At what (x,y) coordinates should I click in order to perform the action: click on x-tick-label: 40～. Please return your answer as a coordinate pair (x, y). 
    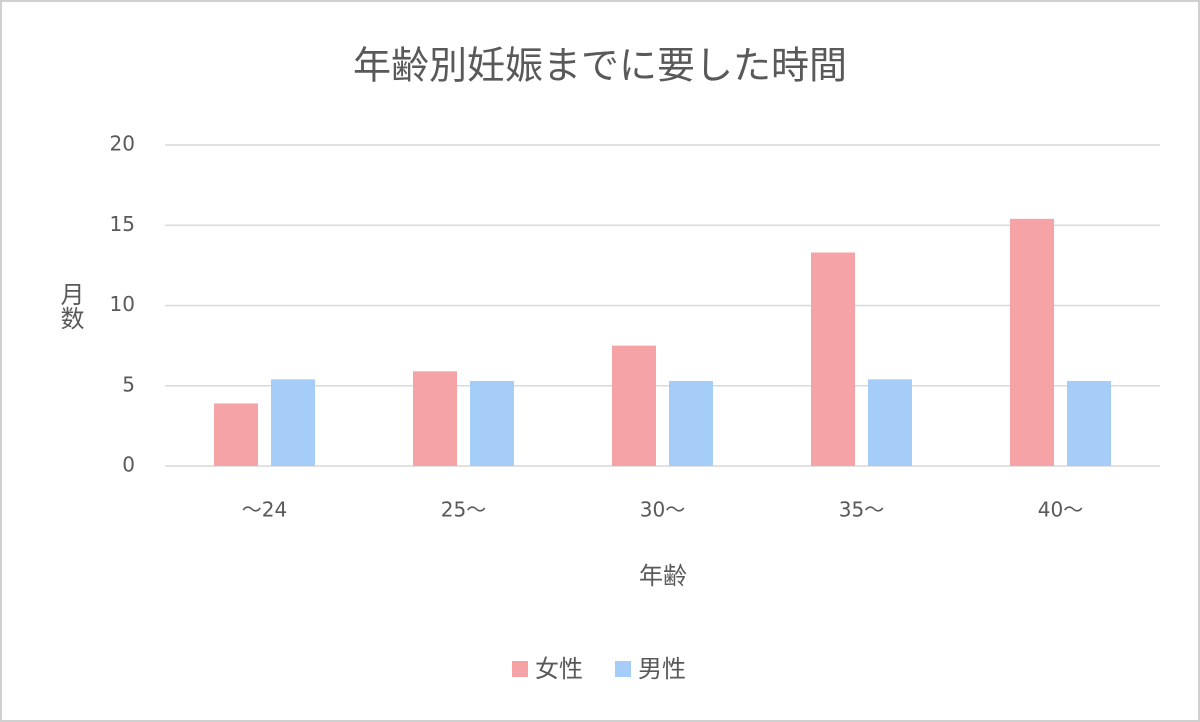
    Looking at the image, I should click on (1060, 510).